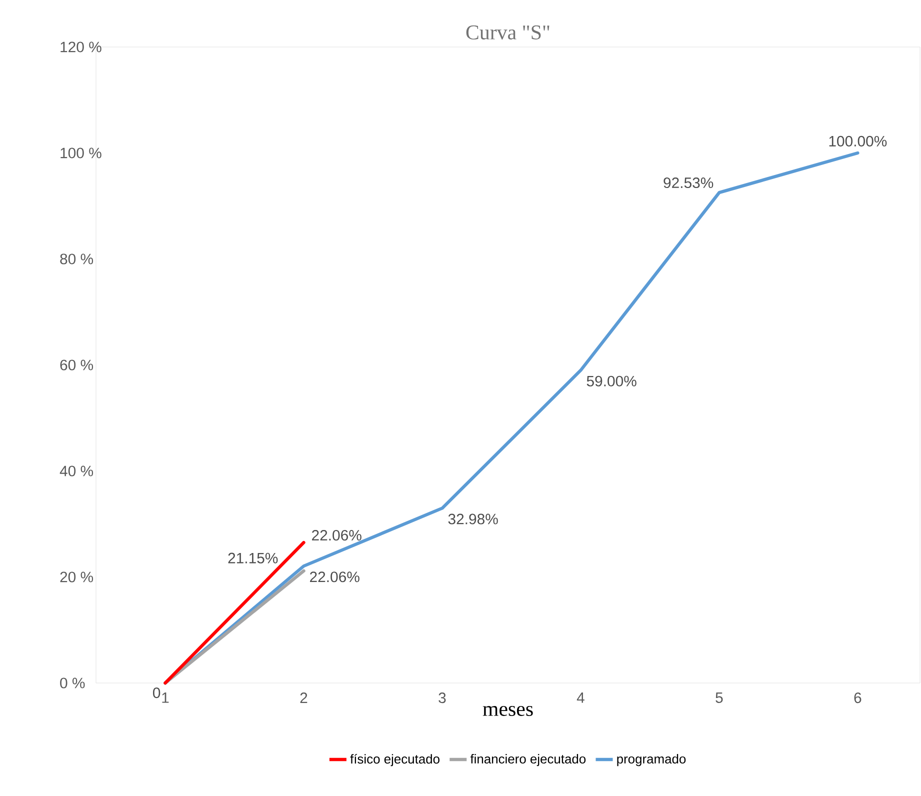  Describe the element at coordinates (858, 698) in the screenshot. I see `x-tick-label: 6` at that location.